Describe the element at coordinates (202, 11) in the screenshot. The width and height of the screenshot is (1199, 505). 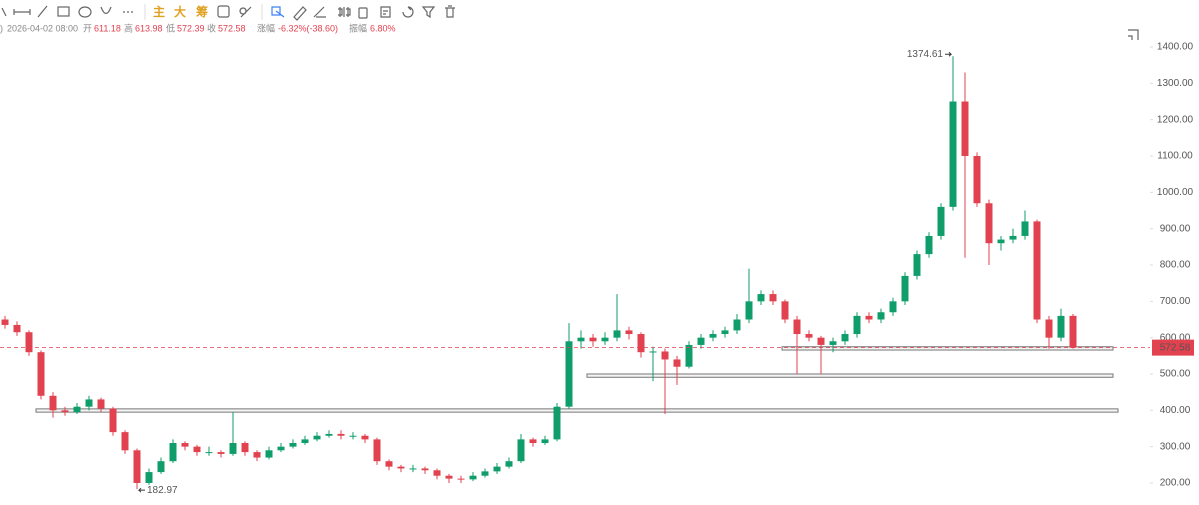
I see `tool-chip: 筹` at that location.